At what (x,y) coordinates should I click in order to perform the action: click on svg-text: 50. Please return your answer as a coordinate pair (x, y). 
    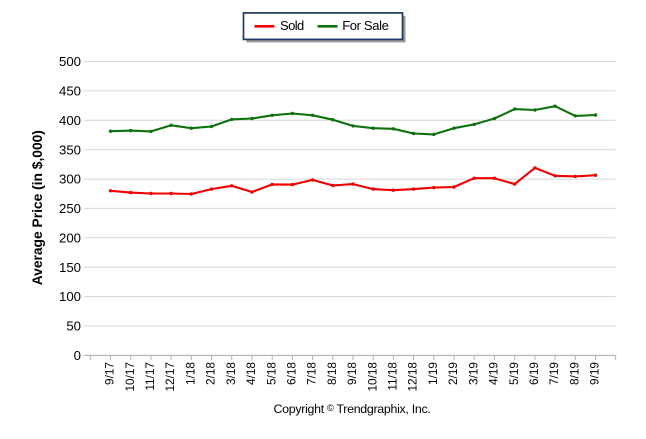
    Looking at the image, I should click on (73, 326).